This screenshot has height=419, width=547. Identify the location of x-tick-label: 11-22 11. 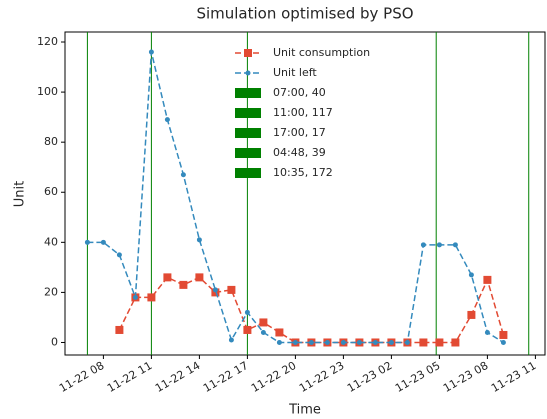
(129, 377).